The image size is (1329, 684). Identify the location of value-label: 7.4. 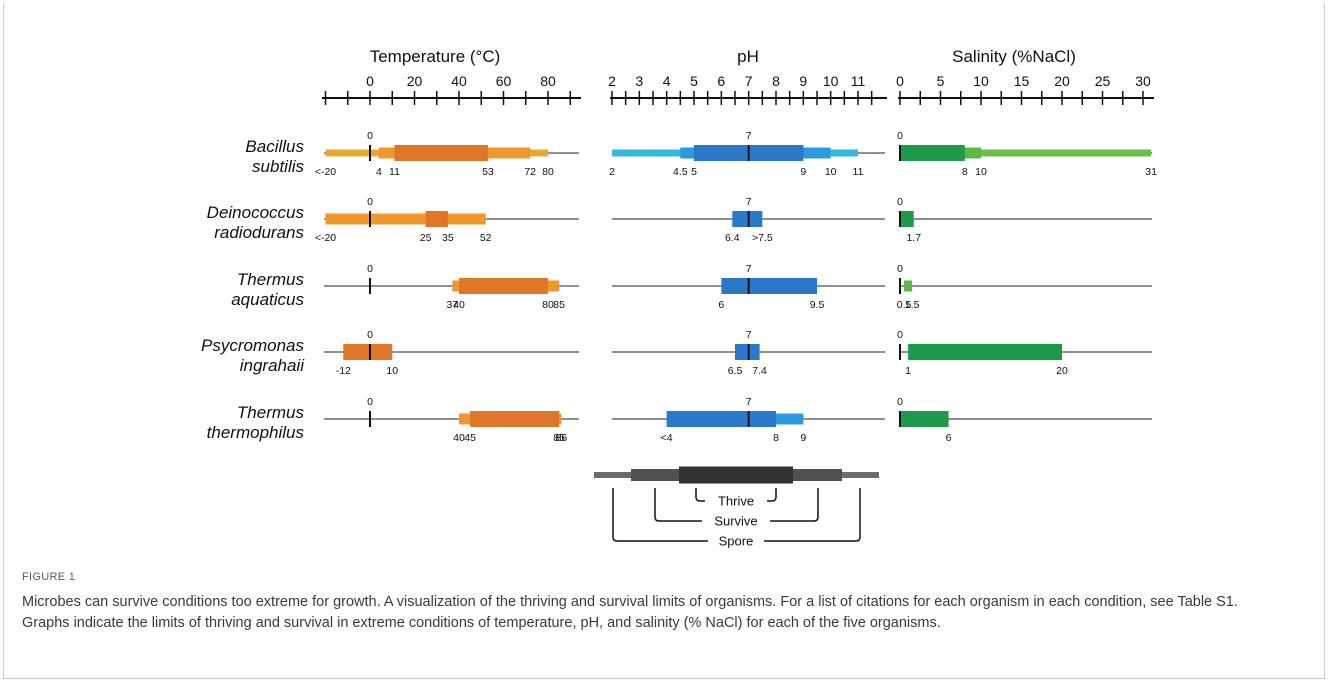
(759, 371).